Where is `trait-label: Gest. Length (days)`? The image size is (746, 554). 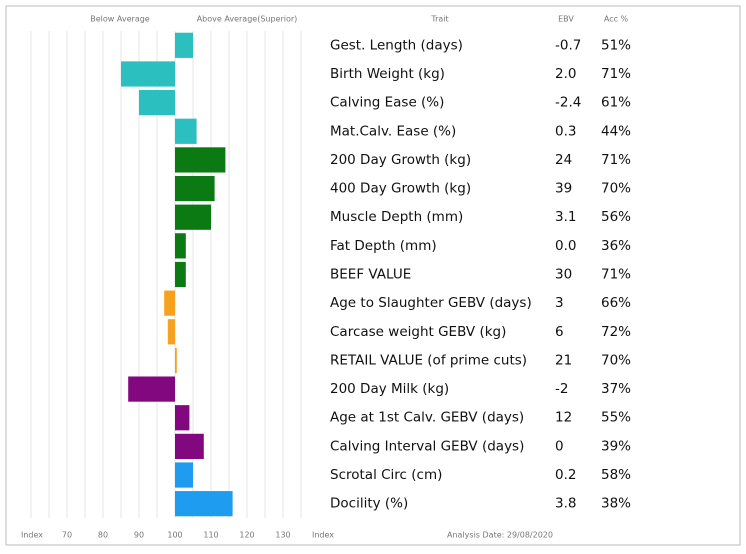 trait-label: Gest. Length (days) is located at coordinates (396, 45).